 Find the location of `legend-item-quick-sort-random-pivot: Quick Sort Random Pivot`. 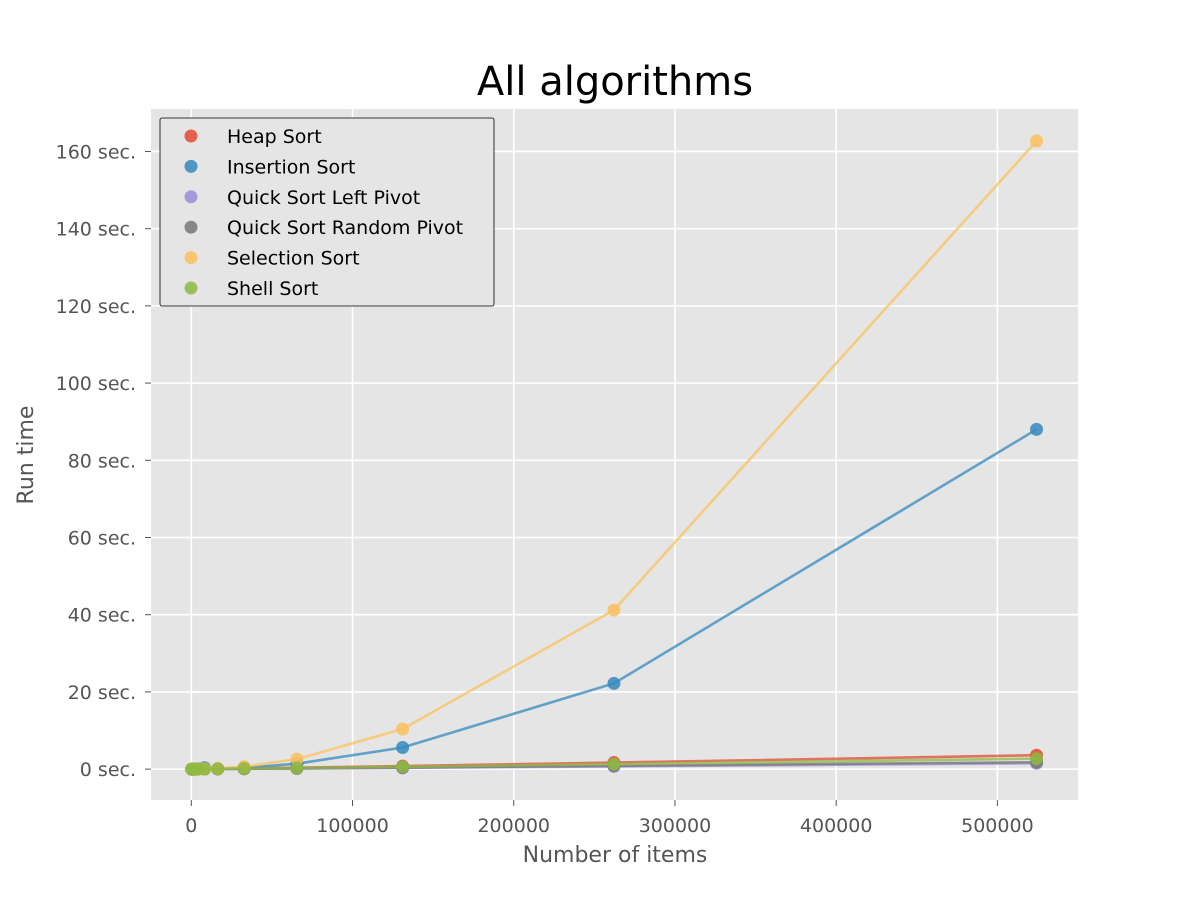

legend-item-quick-sort-random-pivot: Quick Sort Random Pivot is located at coordinates (323, 228).